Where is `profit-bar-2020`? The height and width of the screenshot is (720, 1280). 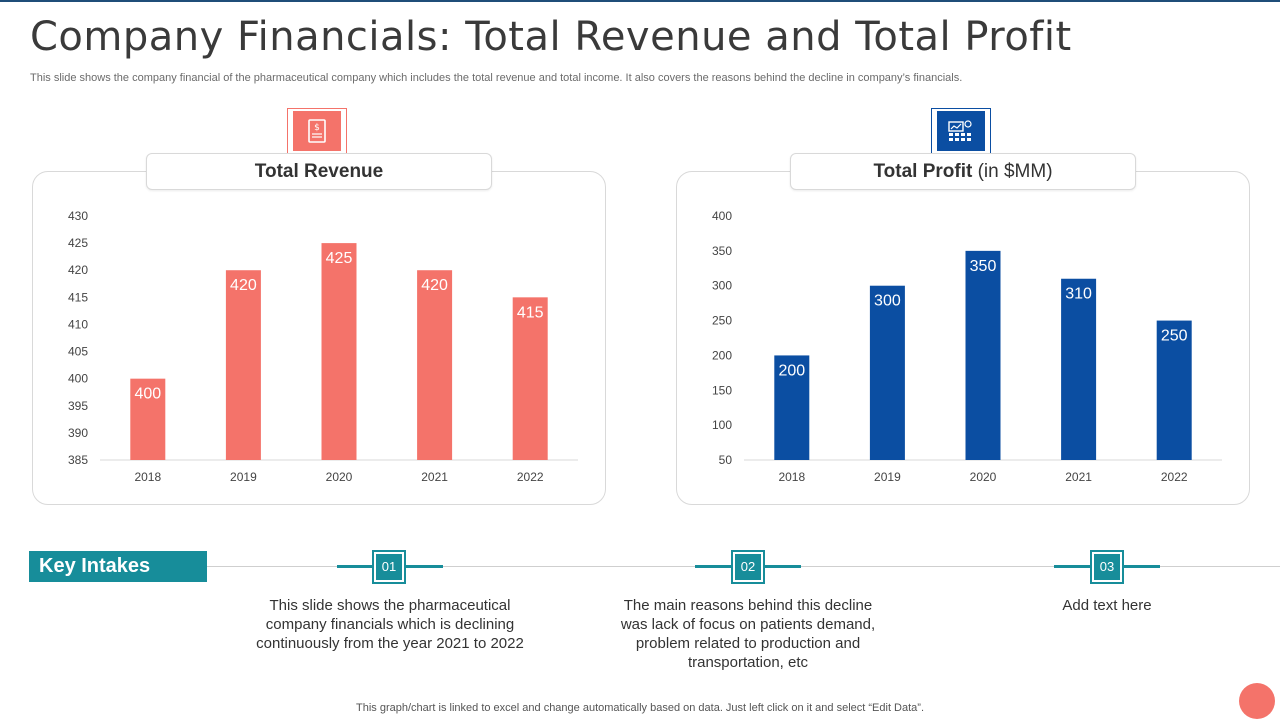
profit-bar-2020 is located at coordinates (983, 355).